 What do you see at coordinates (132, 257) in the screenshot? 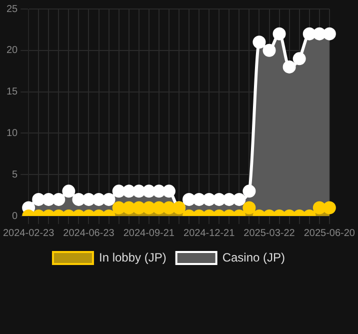
I see `legend-label: In lobby (JP)` at bounding box center [132, 257].